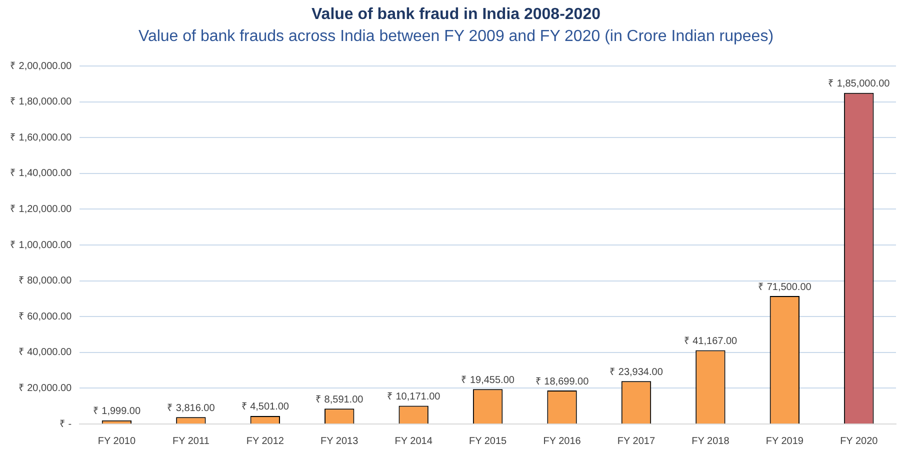 This screenshot has width=912, height=452. I want to click on x-tick-label: FY 2019, so click(785, 441).